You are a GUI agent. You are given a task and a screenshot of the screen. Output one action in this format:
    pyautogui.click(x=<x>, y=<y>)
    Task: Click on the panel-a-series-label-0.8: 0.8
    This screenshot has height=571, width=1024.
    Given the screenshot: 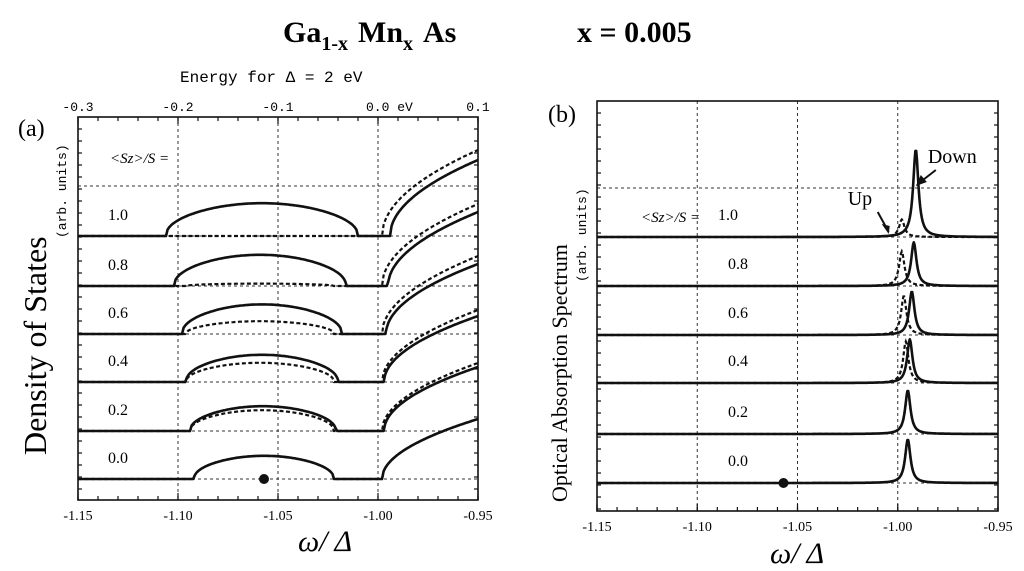 What is the action you would take?
    pyautogui.click(x=118, y=265)
    